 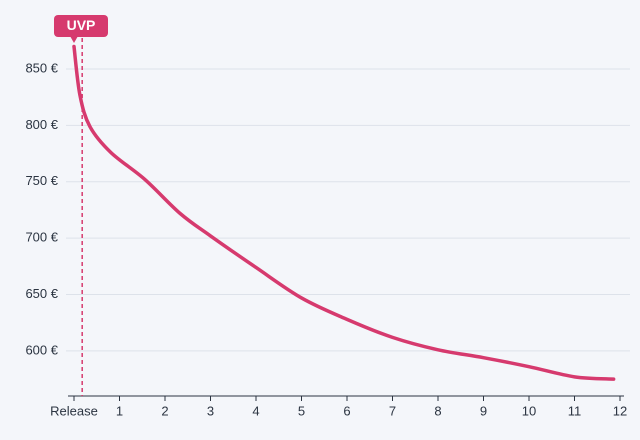 What do you see at coordinates (41, 237) in the screenshot?
I see `y-tick-label: 700 €` at bounding box center [41, 237].